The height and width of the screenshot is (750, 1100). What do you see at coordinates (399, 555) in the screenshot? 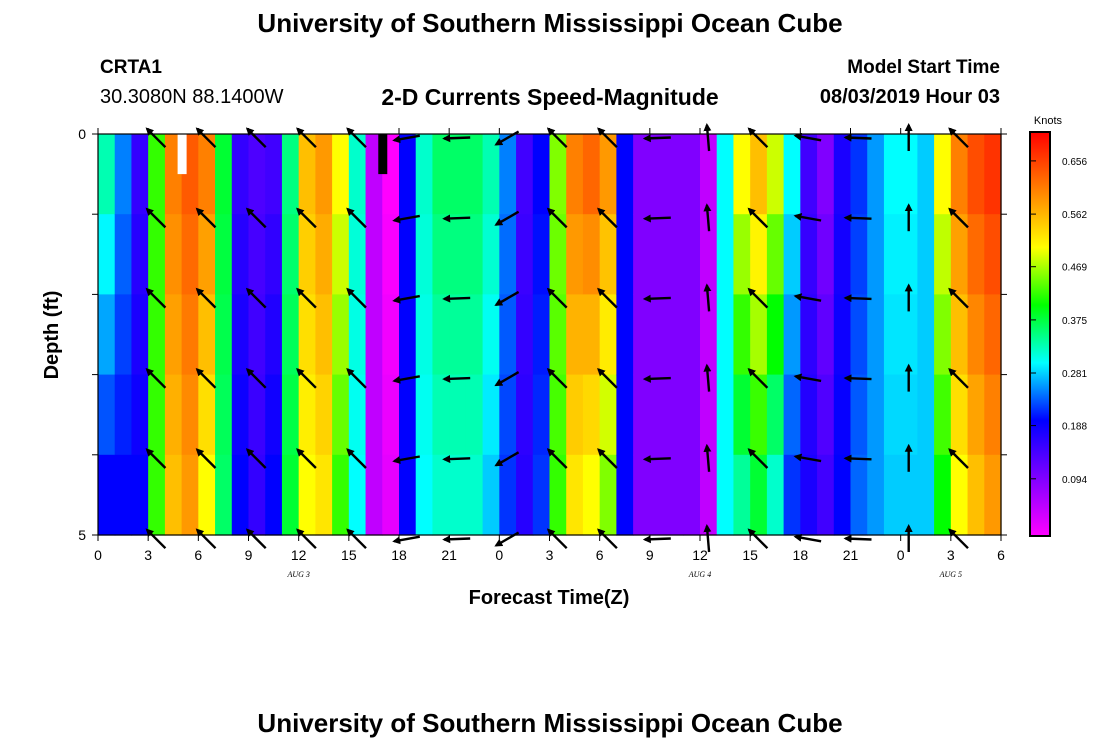
I see `x-tick-label: 18` at bounding box center [399, 555].